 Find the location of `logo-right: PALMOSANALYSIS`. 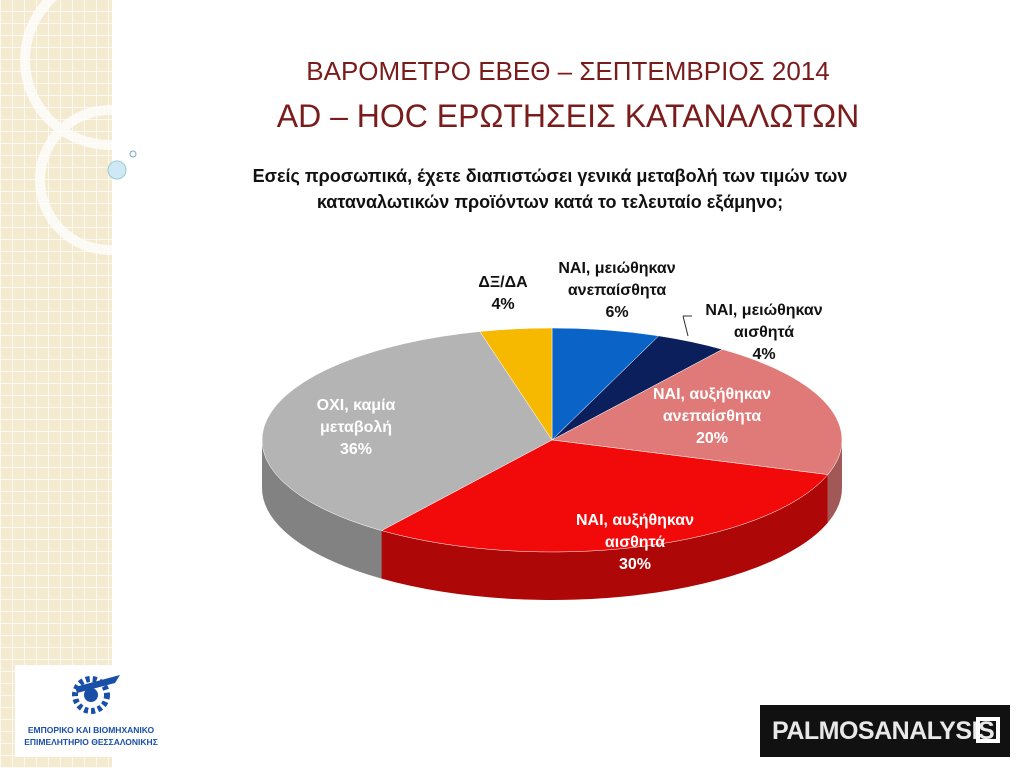

logo-right: PALMOSANALYSIS is located at coordinates (885, 731).